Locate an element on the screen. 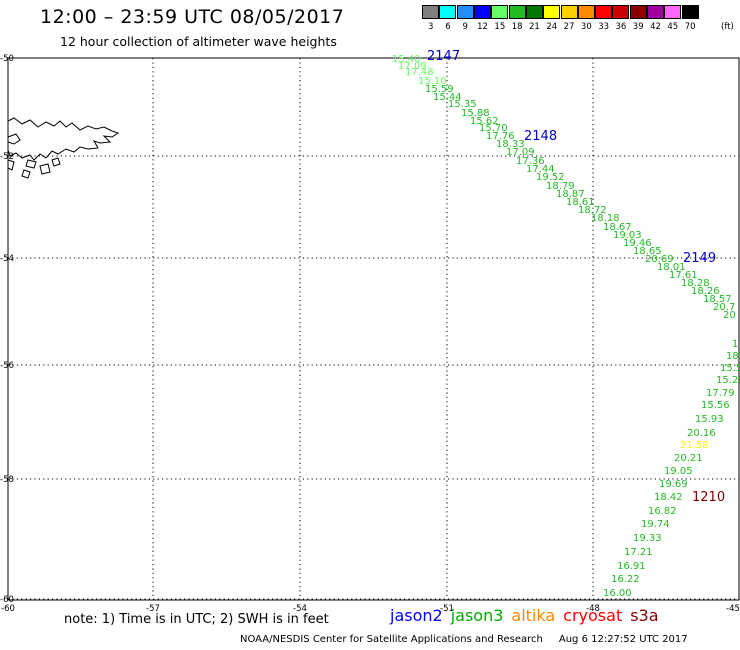  wave-height-value: 18.01 is located at coordinates (671, 267).